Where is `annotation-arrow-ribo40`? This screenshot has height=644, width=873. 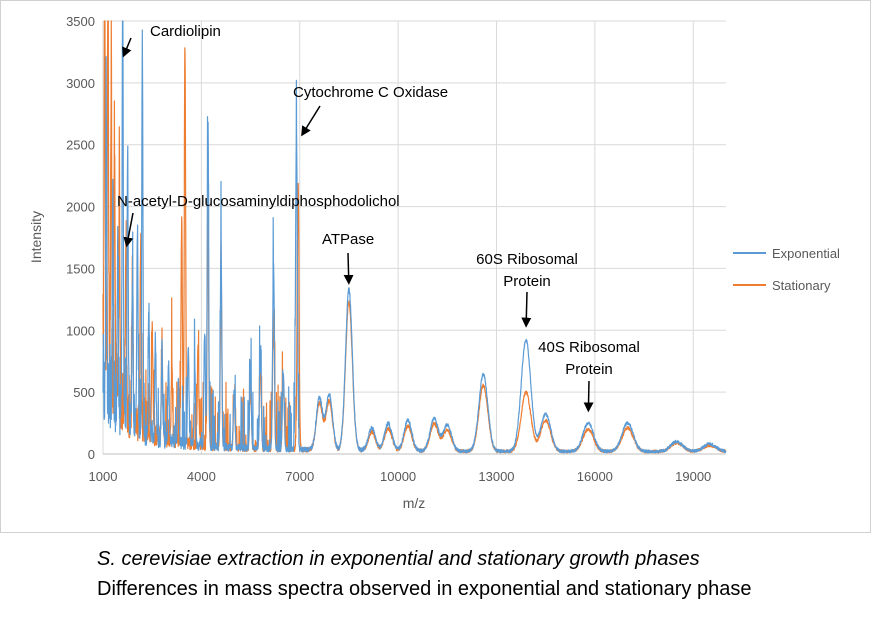 annotation-arrow-ribo40 is located at coordinates (588, 396).